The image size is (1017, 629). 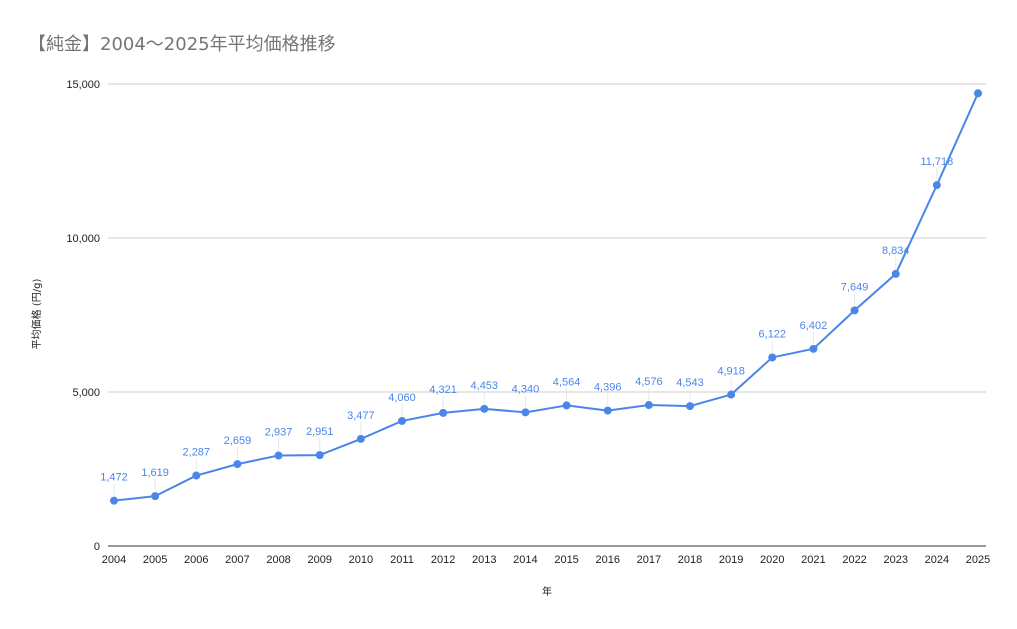 I want to click on x-tick-label: 2004, so click(x=114, y=560).